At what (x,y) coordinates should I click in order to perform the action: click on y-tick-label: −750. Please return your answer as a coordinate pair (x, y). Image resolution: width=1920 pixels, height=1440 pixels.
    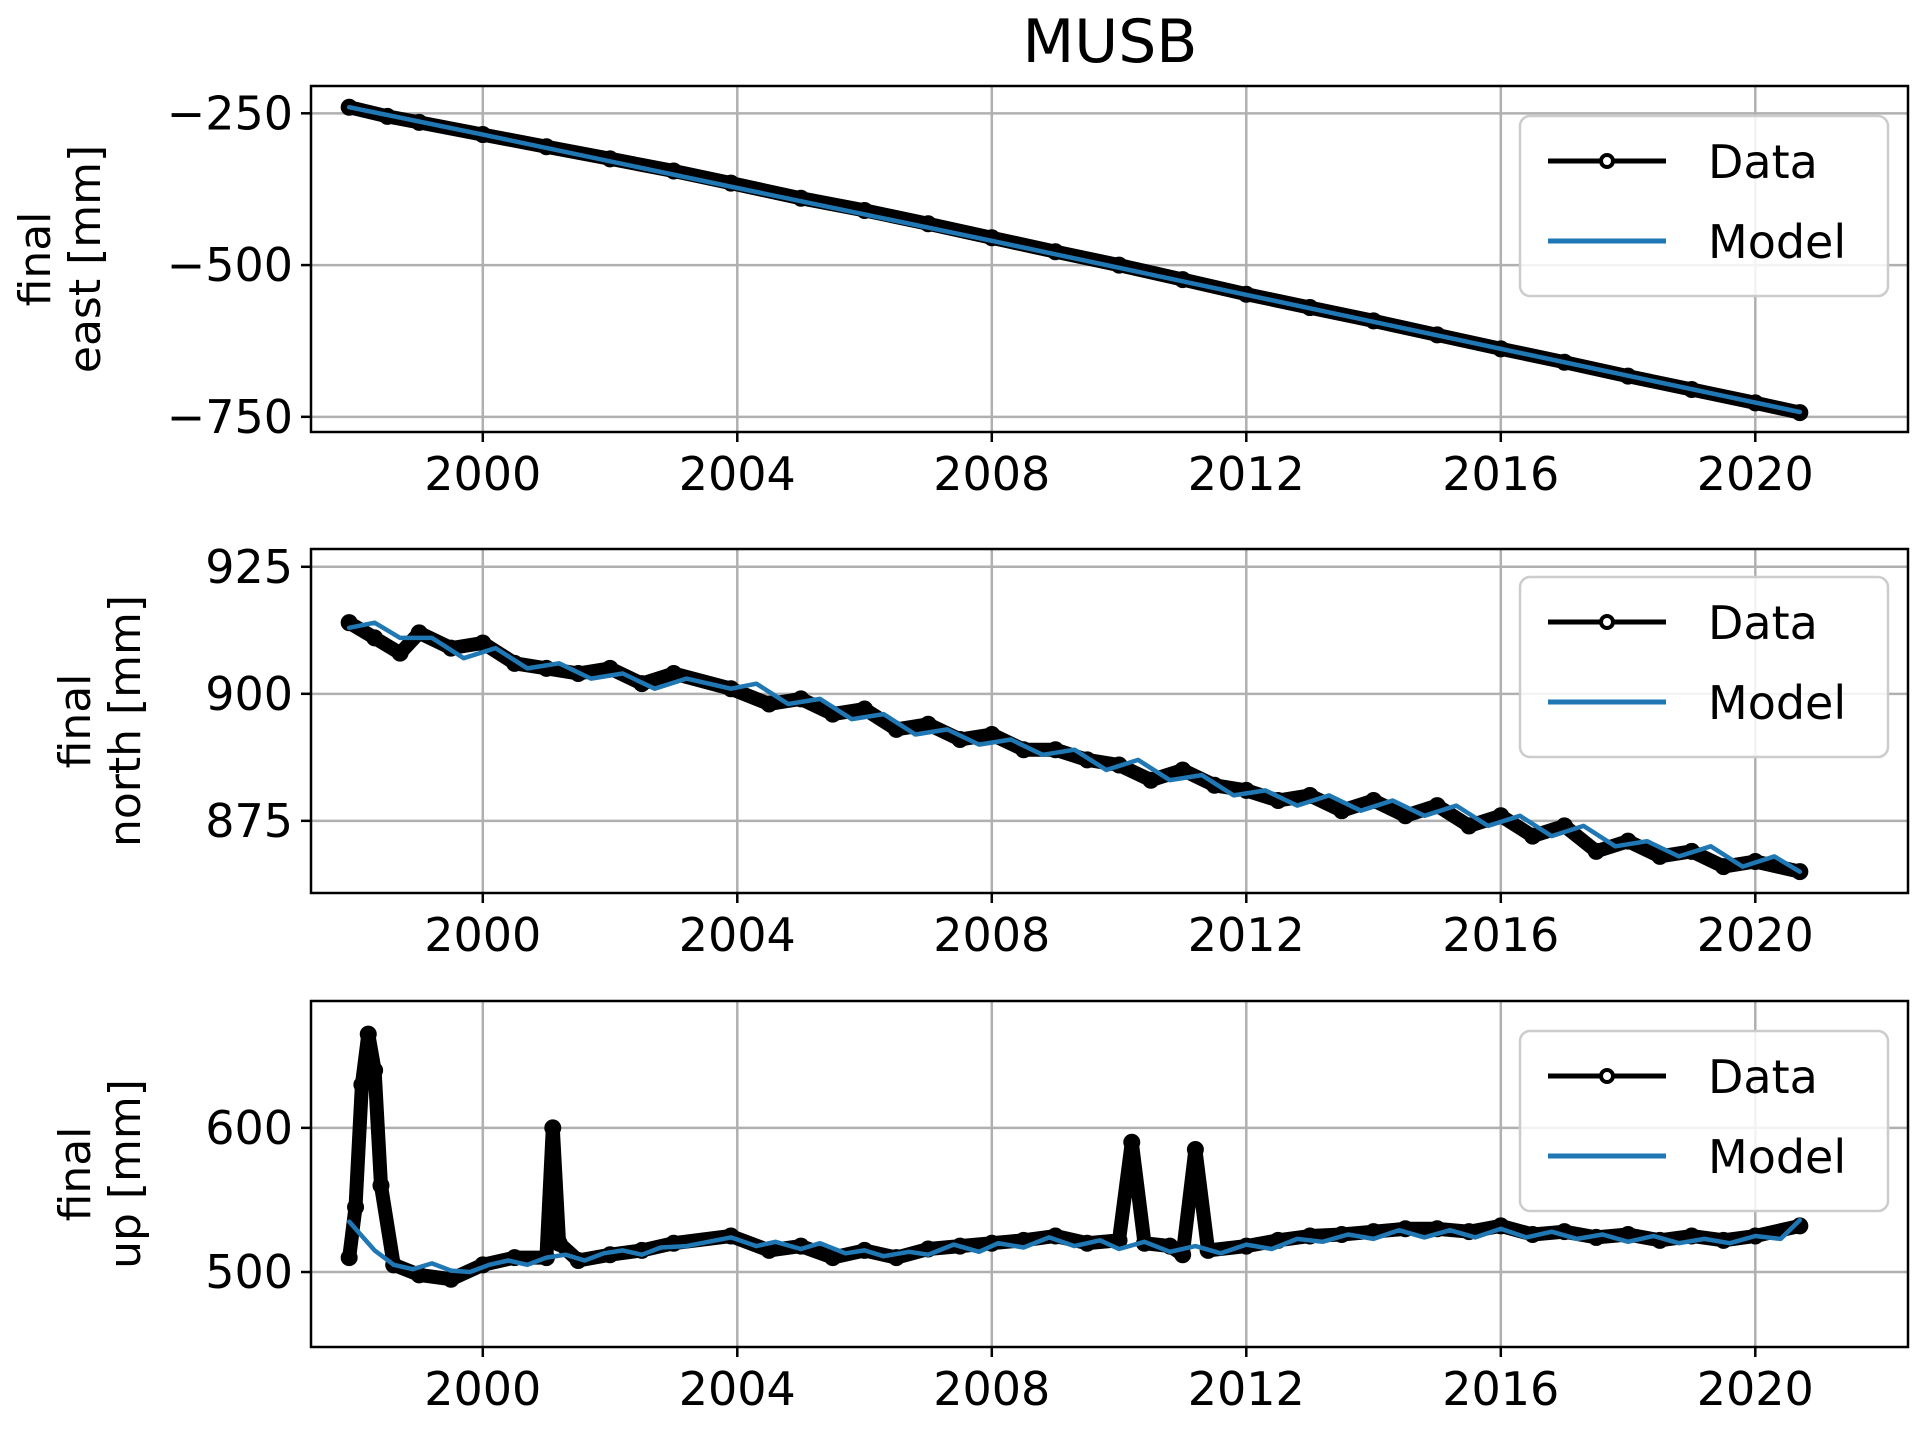
    Looking at the image, I should click on (230, 417).